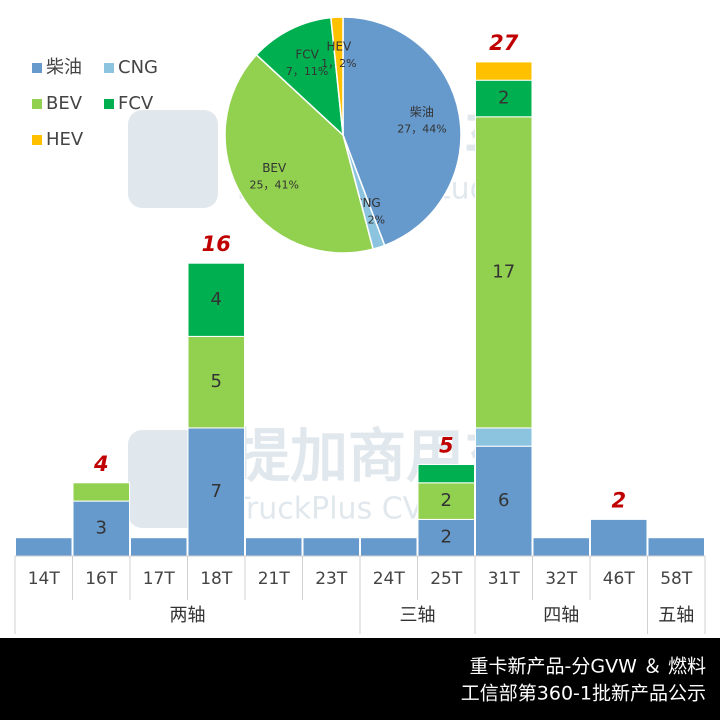  Describe the element at coordinates (676, 579) in the screenshot. I see `x-tick-label: 58T` at that location.